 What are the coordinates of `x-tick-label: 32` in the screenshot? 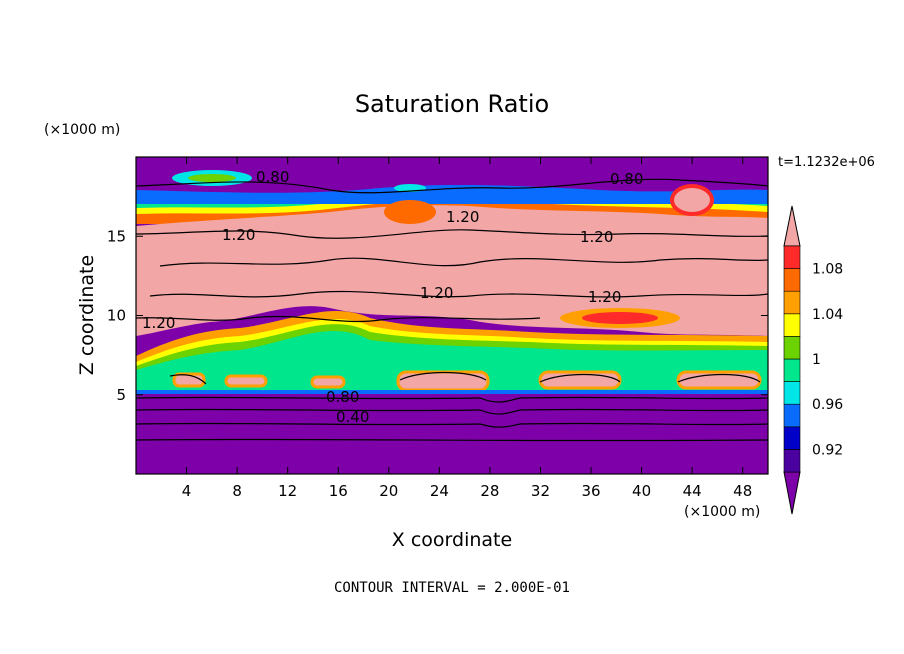 It's located at (540, 491).